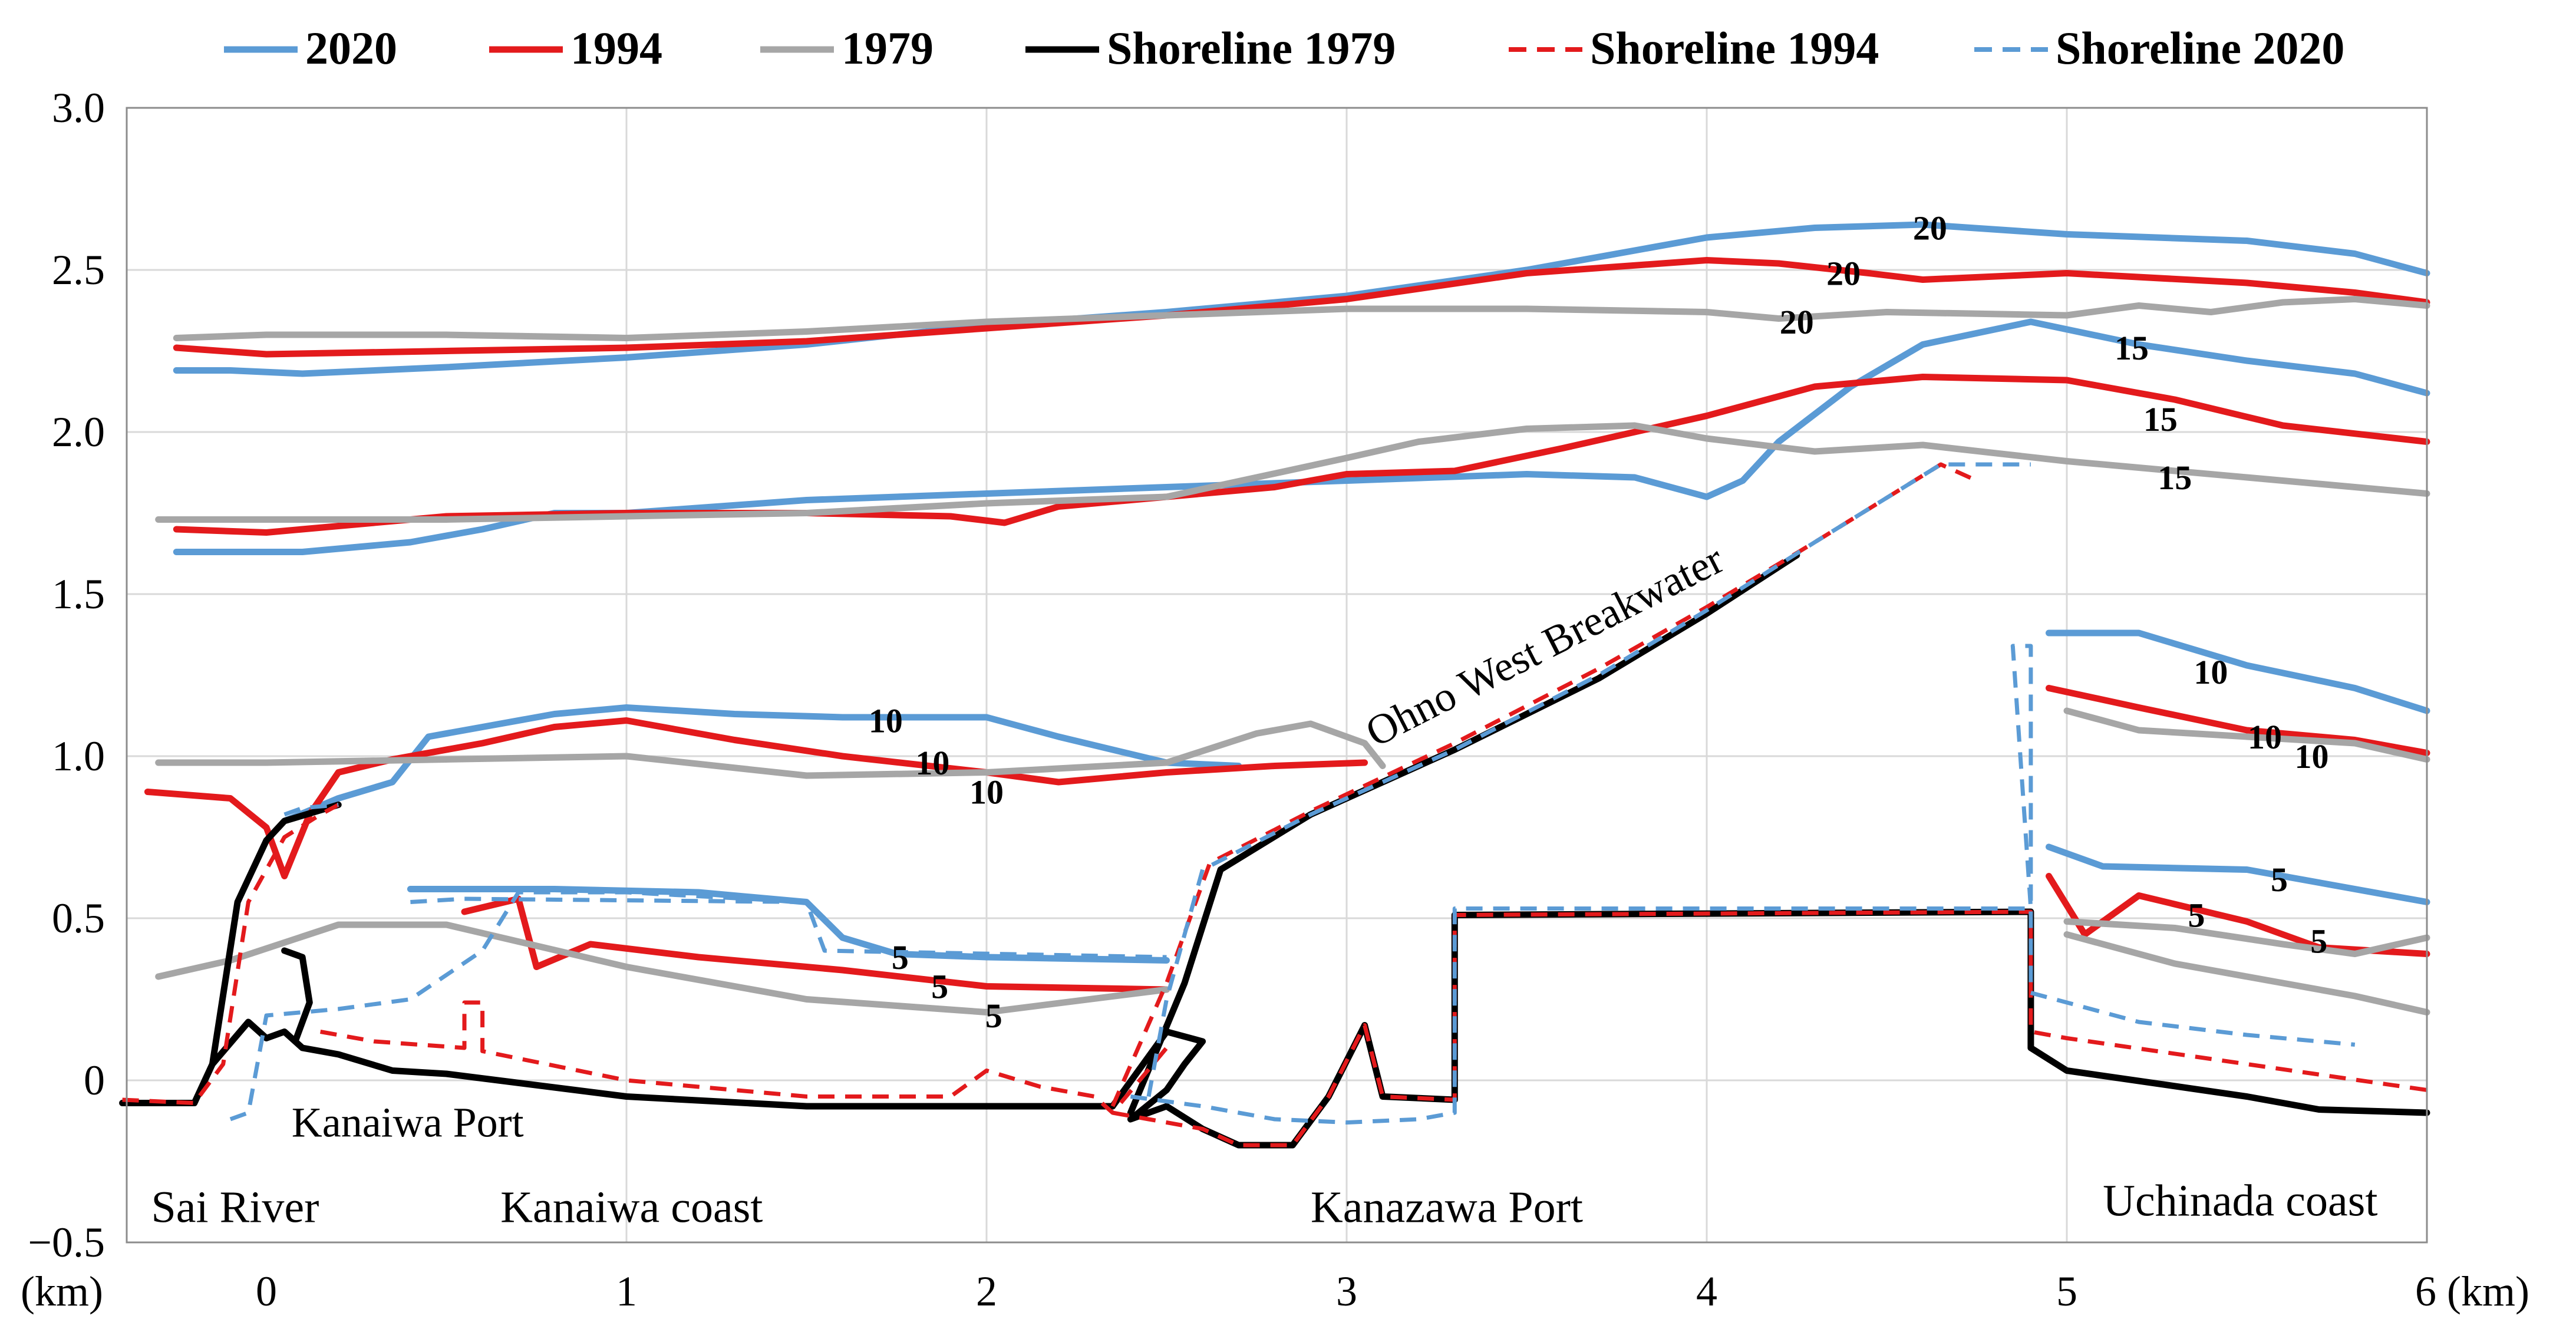  I want to click on y-tick-label: 1.0, so click(79, 756).